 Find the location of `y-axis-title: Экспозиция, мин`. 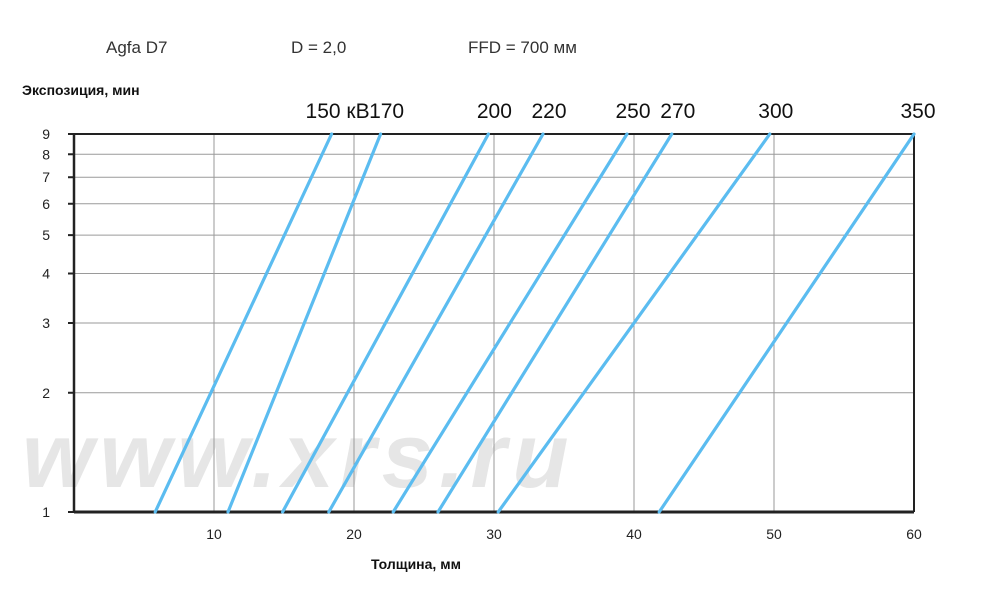

y-axis-title: Экспозиция, мин is located at coordinates (81, 90).